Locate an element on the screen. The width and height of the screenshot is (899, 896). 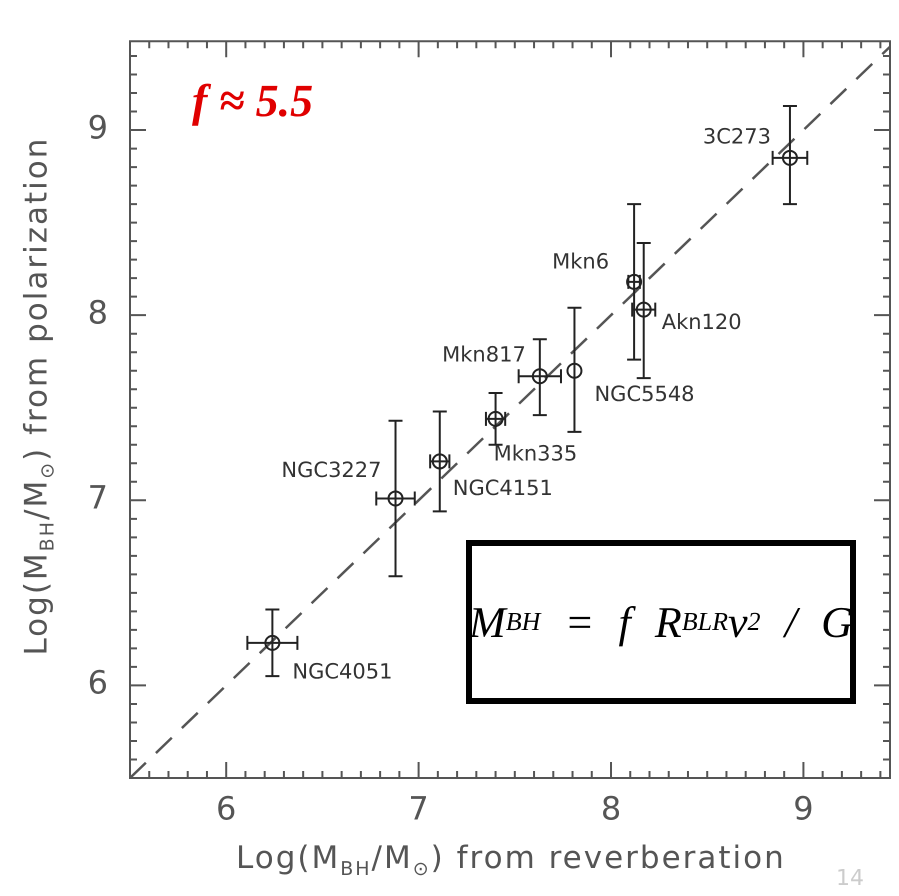
annotation: 3C273 is located at coordinates (736, 136).